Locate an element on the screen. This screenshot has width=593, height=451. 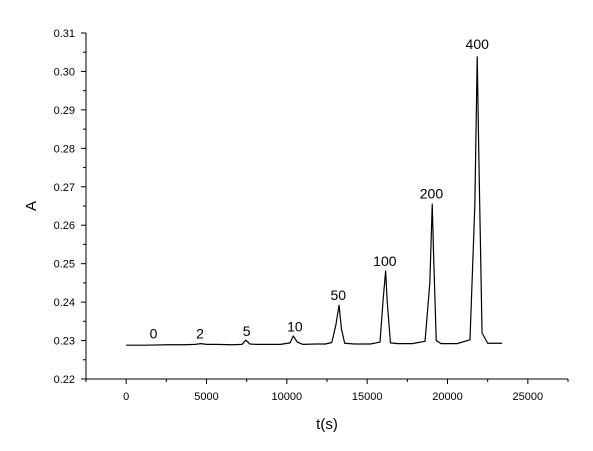
x-tick-label: 0 is located at coordinates (126, 397).